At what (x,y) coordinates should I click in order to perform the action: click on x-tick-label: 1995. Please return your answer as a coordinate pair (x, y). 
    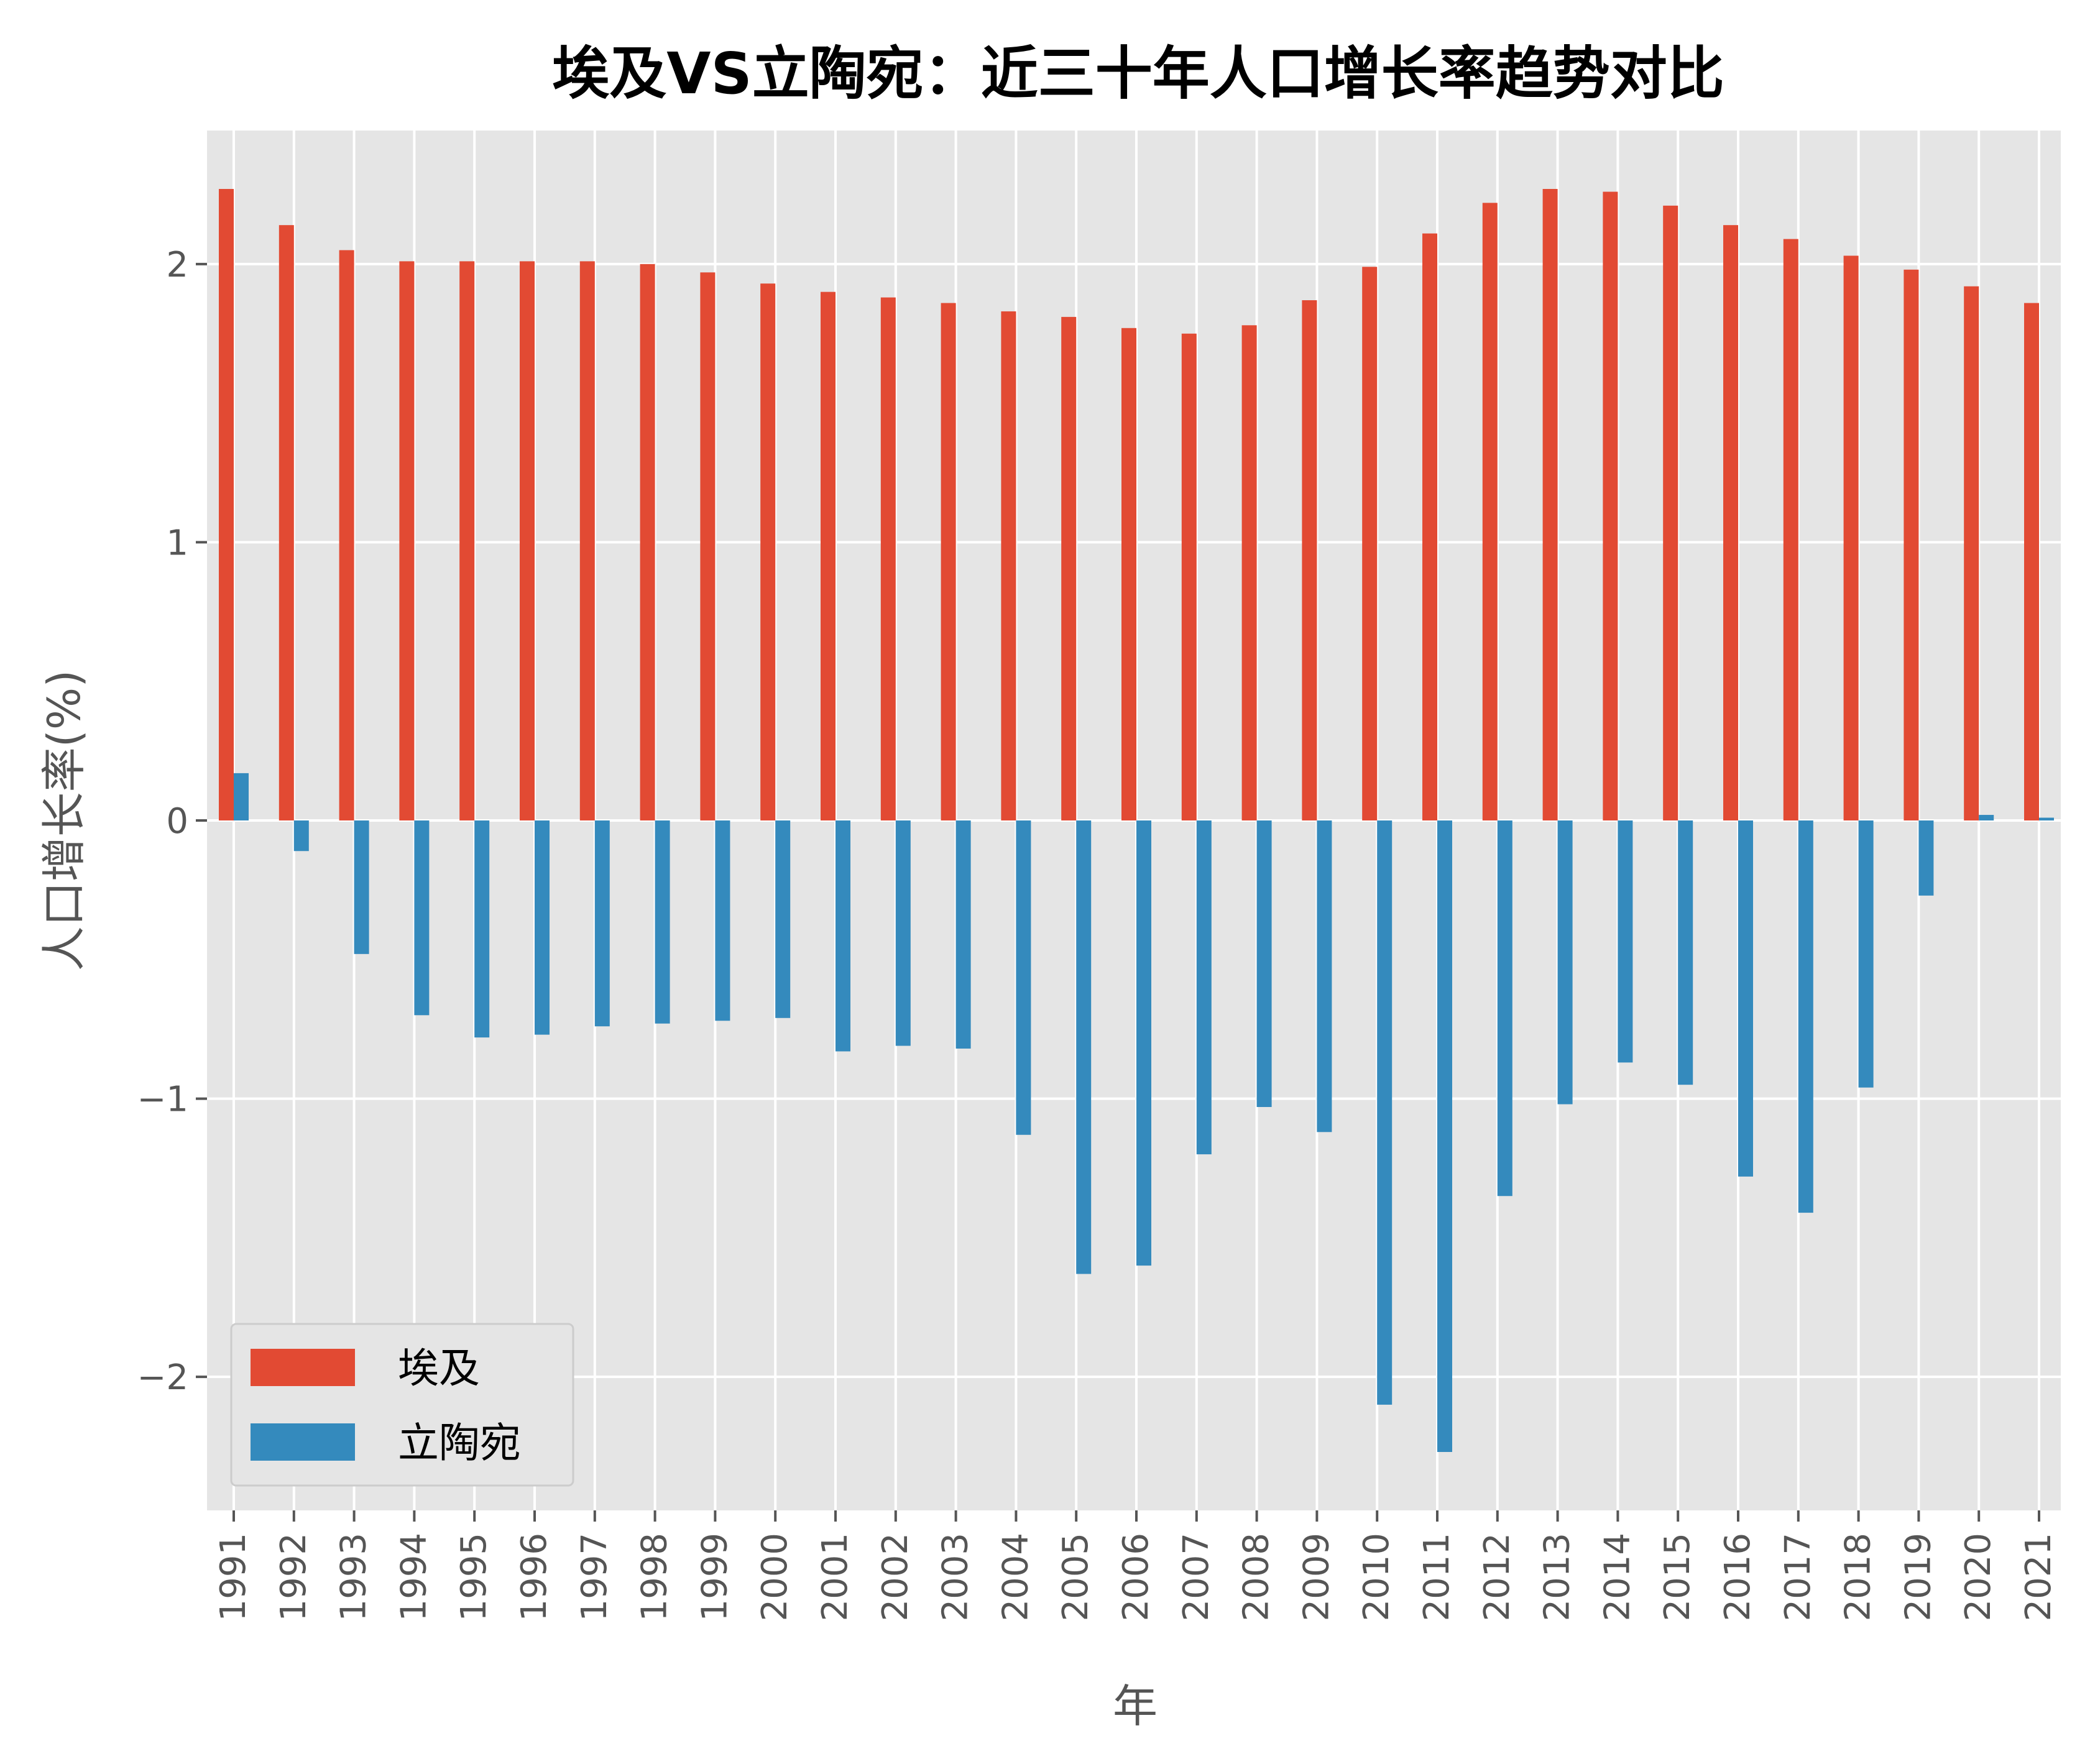
    Looking at the image, I should click on (474, 1577).